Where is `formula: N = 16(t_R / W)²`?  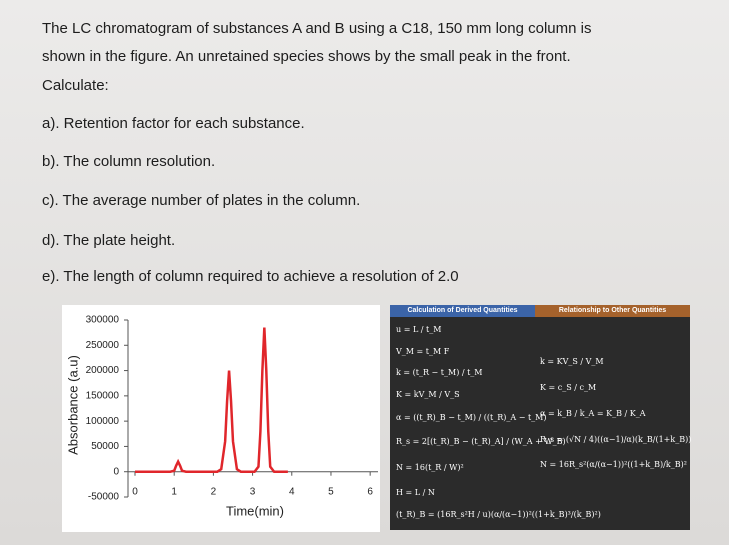
formula: N = 16(t_R / W)² is located at coordinates (430, 467).